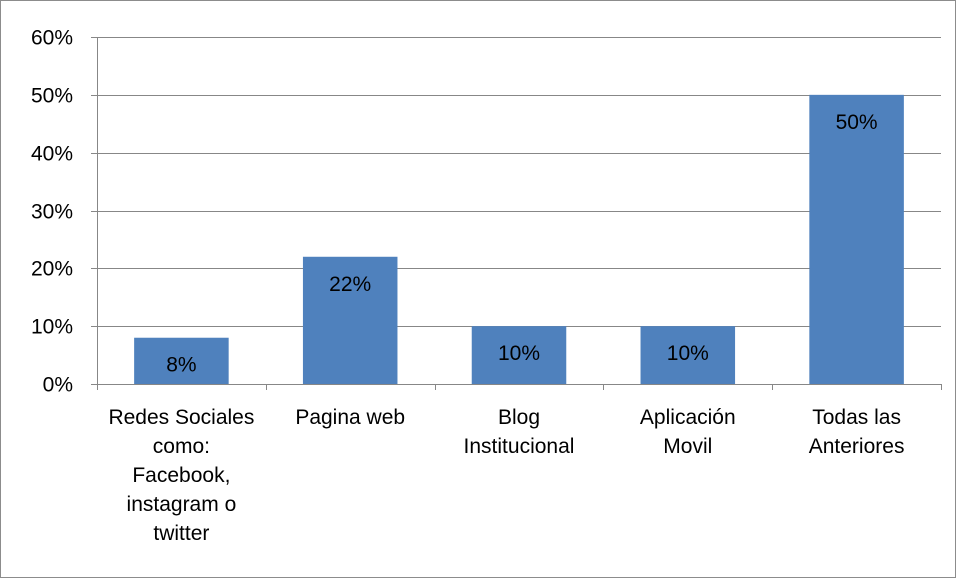 The height and width of the screenshot is (578, 956). I want to click on x-category-label-line: Facebook,, so click(181, 475).